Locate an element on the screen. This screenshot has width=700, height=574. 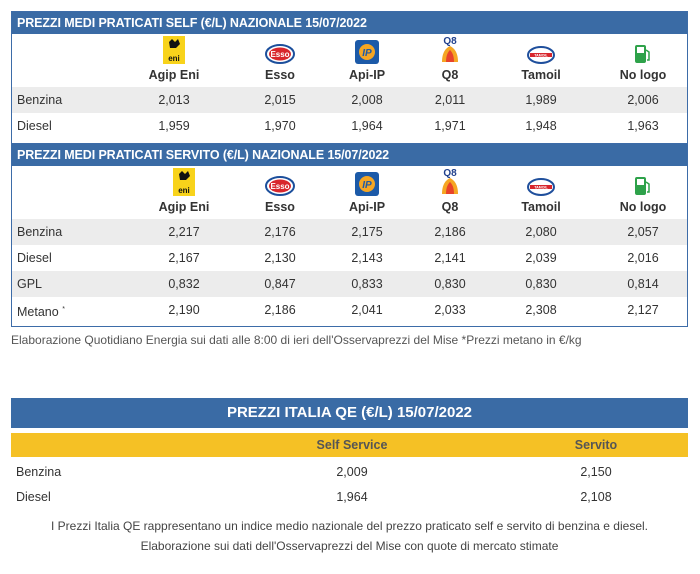
column-self-service: Self Service is located at coordinates (352, 445).